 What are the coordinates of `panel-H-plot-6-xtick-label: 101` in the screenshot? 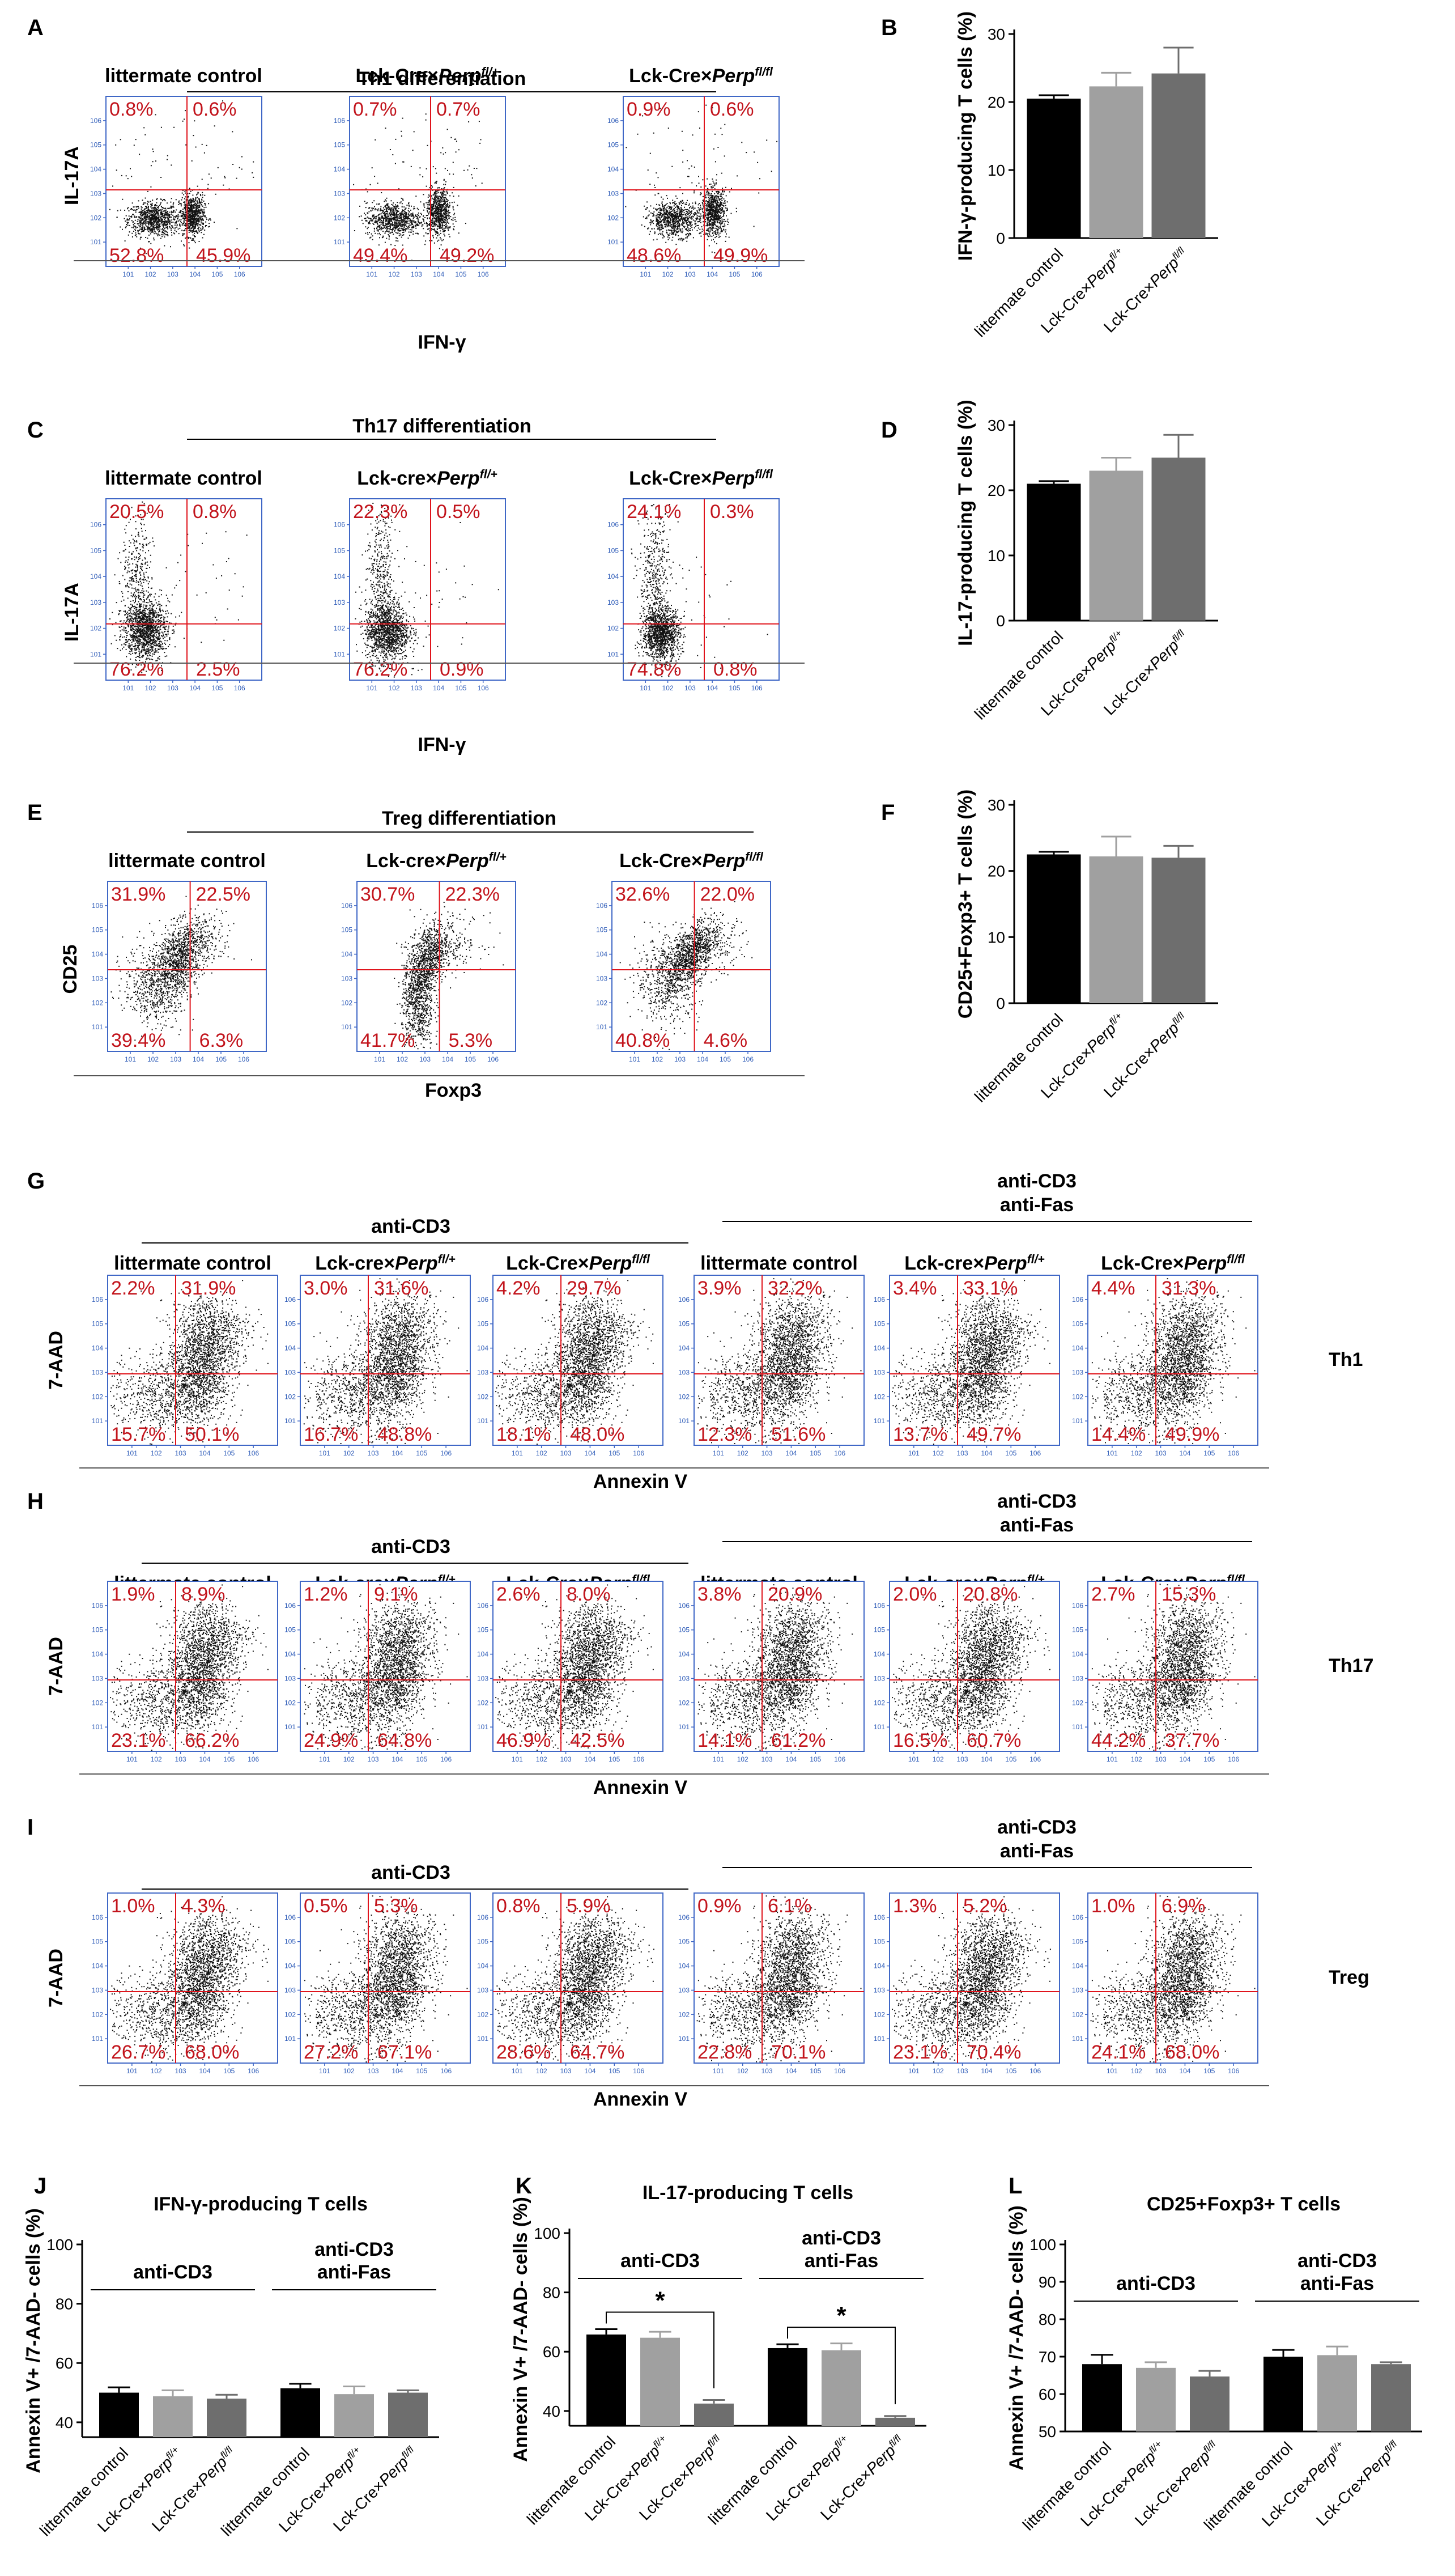 It's located at (1112, 1759).